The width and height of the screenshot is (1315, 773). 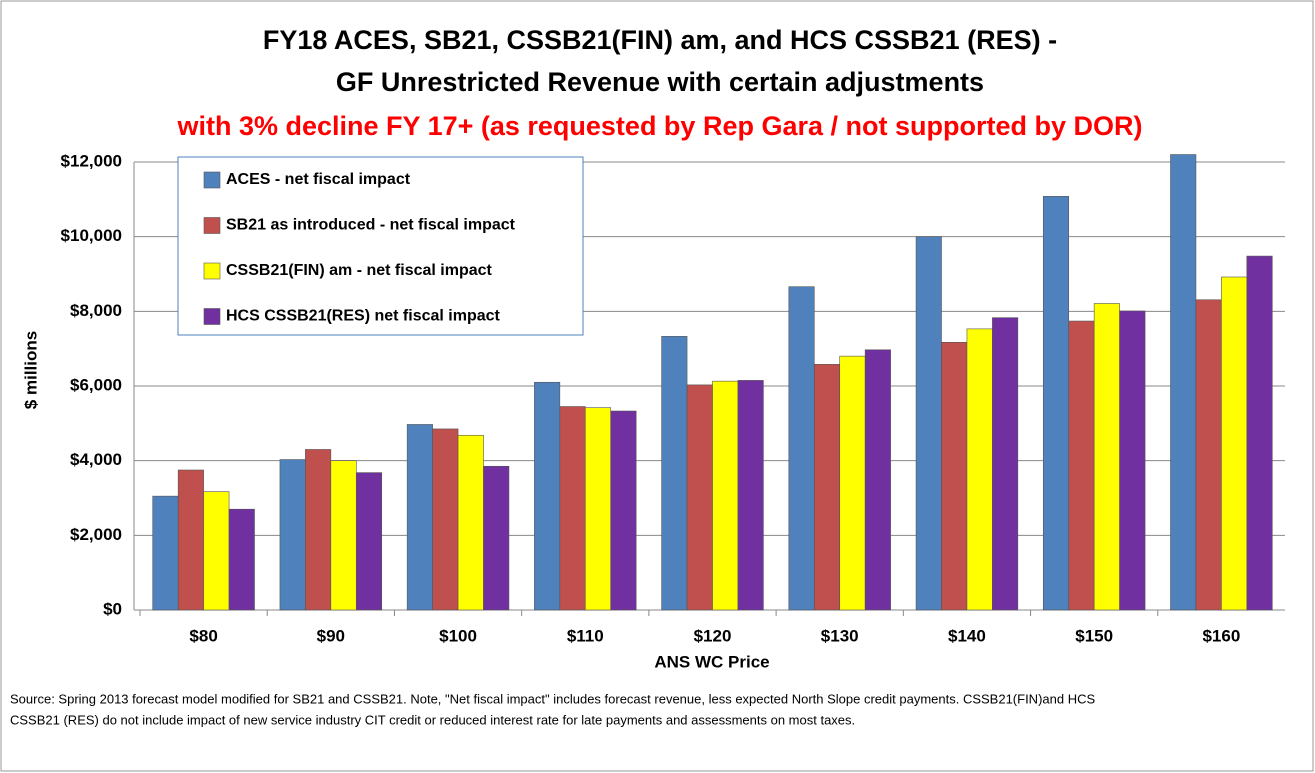 What do you see at coordinates (840, 635) in the screenshot?
I see `x-tick-label: $130` at bounding box center [840, 635].